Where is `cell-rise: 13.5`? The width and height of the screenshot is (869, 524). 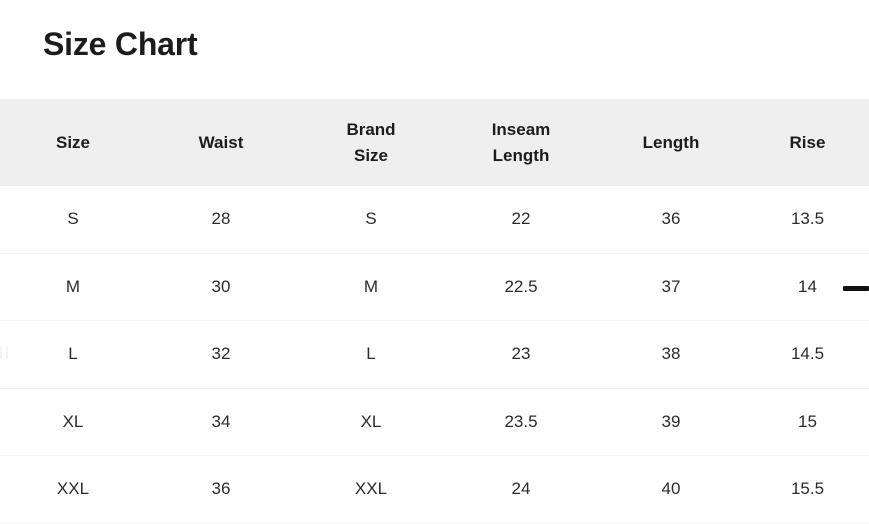 cell-rise: 13.5 is located at coordinates (807, 220).